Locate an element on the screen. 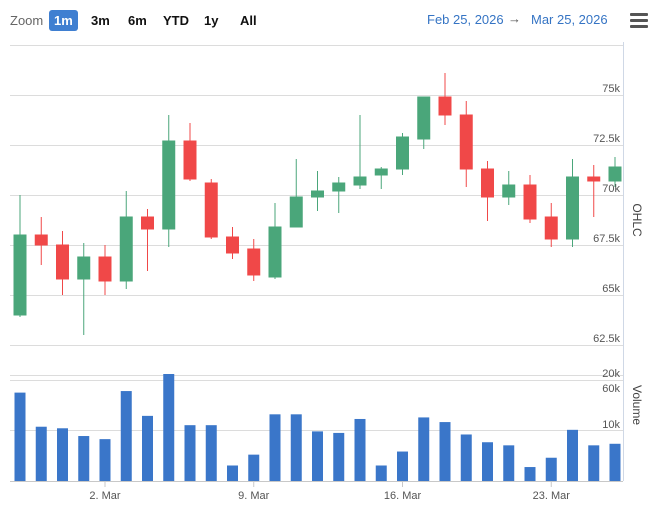 The height and width of the screenshot is (514, 653). ohlc-y-tick-label: 70k is located at coordinates (611, 189).